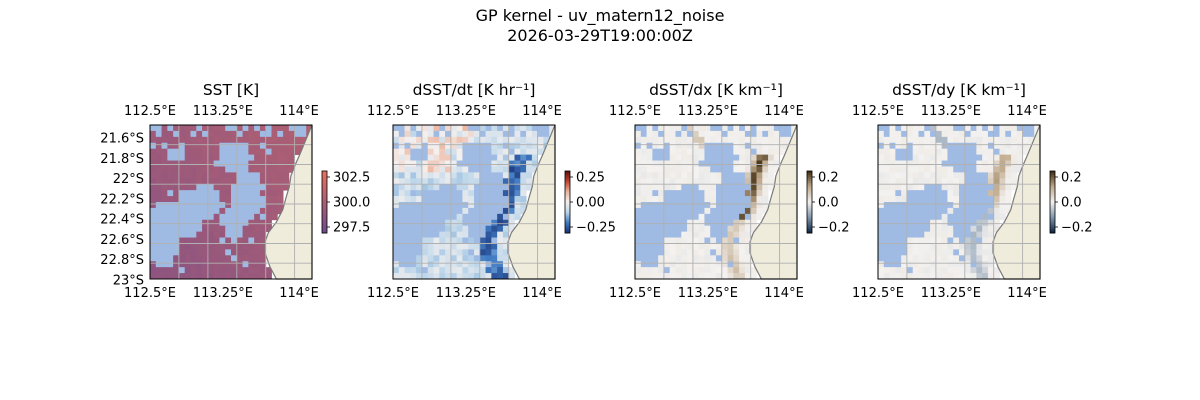  What do you see at coordinates (122, 159) in the screenshot?
I see `y-tick-label: 21.8°S` at bounding box center [122, 159].